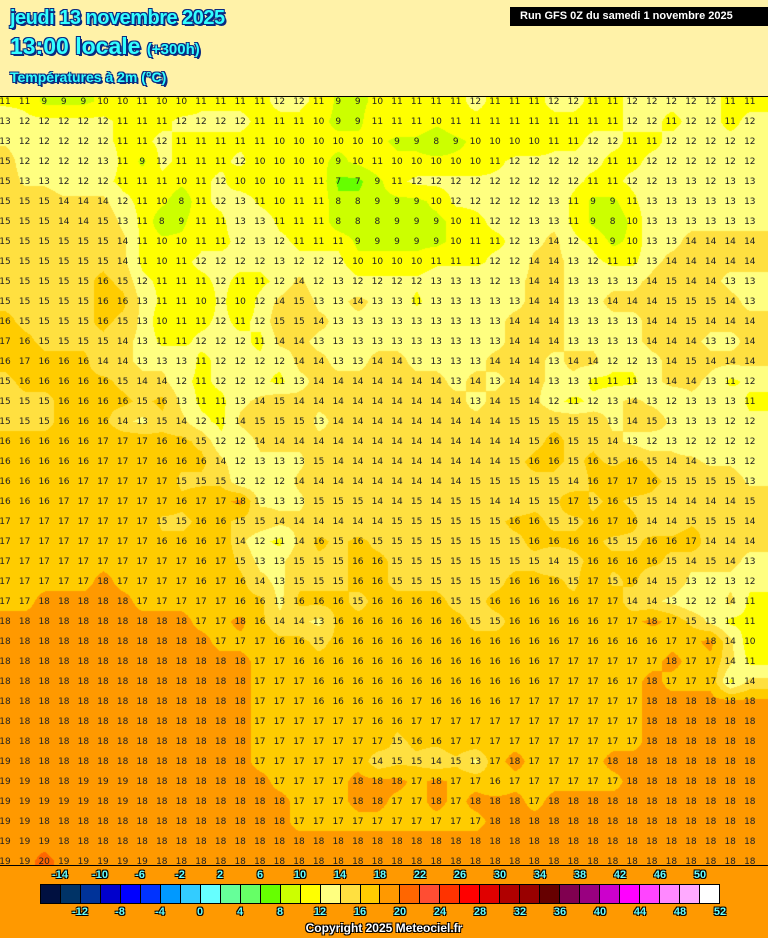  Describe the element at coordinates (100, 875) in the screenshot. I see `legend-tick-label: -10` at that location.